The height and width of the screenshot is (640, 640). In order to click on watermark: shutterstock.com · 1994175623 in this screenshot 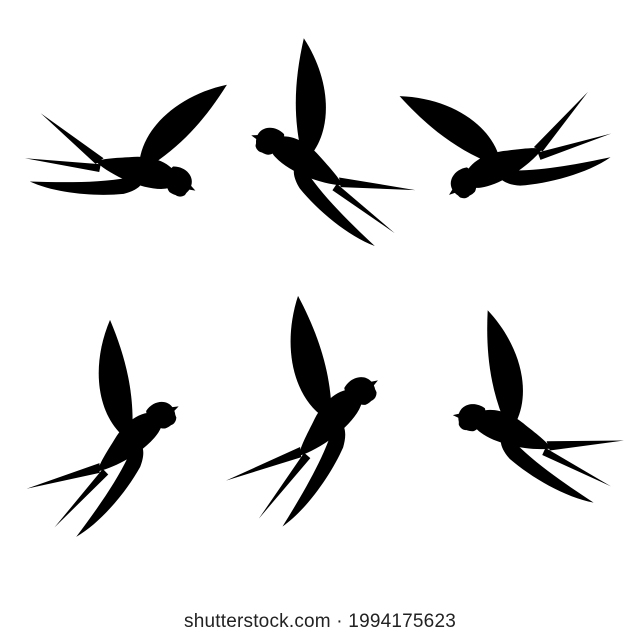, I will do `click(320, 622)`.